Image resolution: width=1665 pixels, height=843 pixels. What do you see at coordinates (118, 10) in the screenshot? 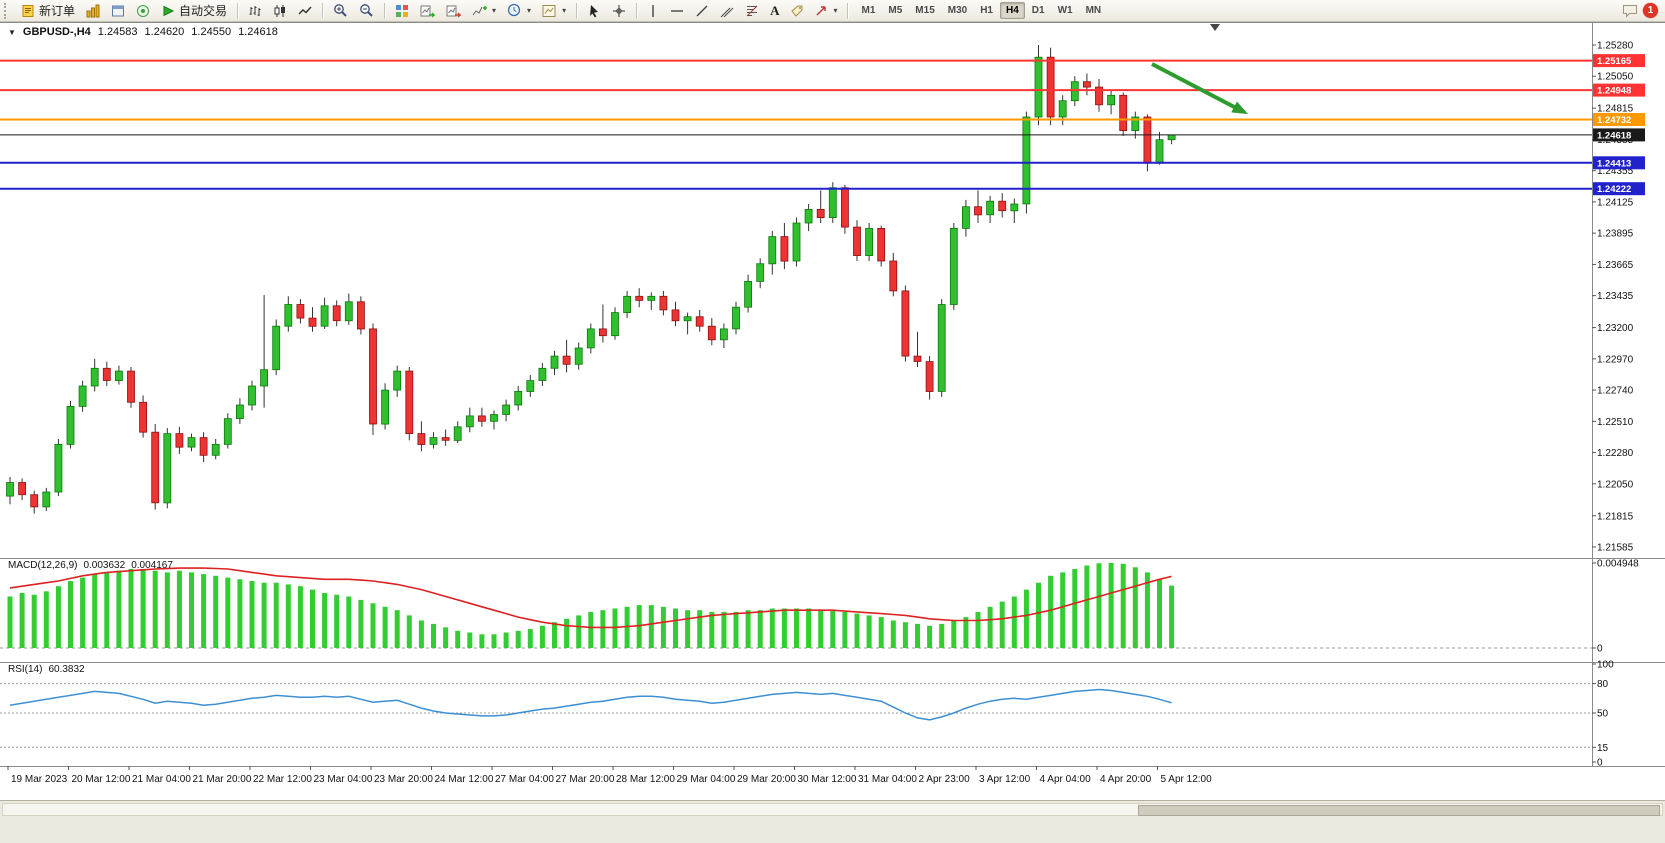
I see `profiles-button` at bounding box center [118, 10].